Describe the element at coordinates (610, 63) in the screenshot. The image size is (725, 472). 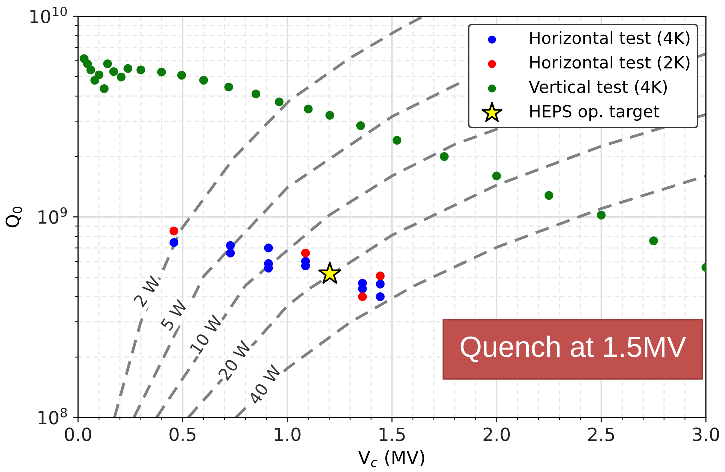
I see `legend-label: Horizontal test (2K)` at that location.